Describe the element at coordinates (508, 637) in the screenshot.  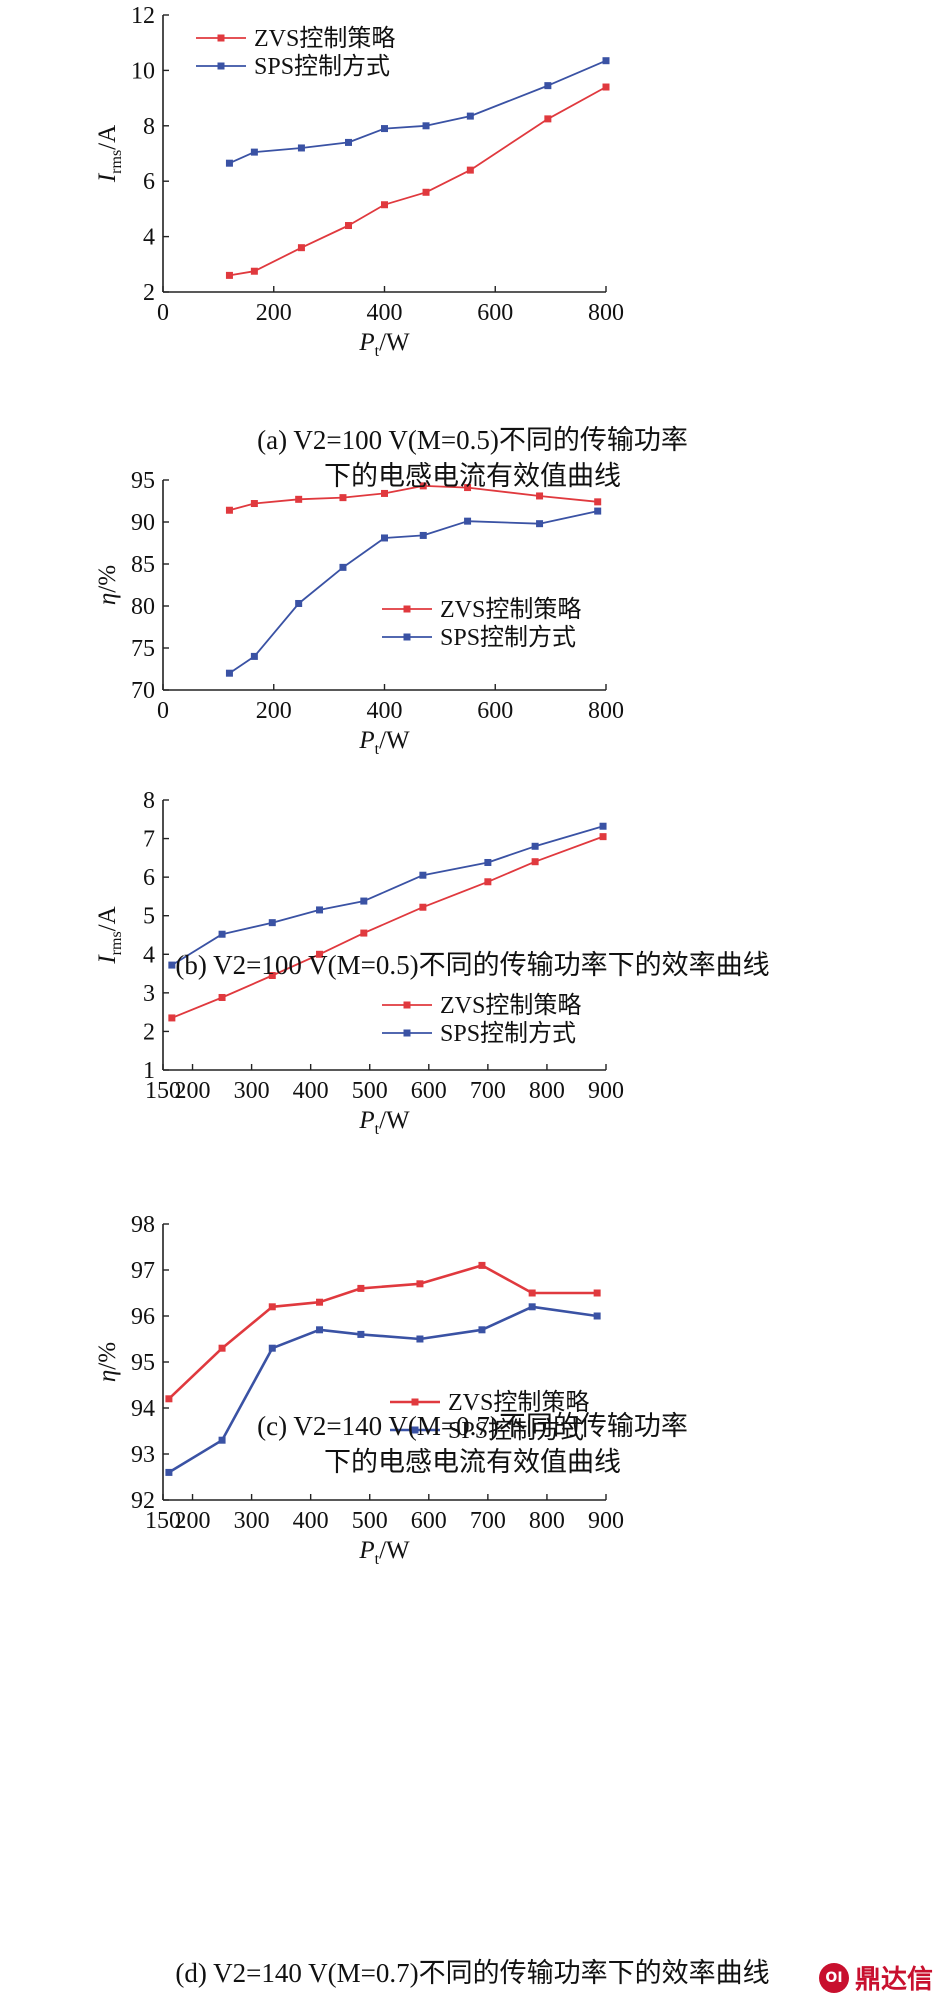
I see `legend-label: SPS控制方式` at that location.